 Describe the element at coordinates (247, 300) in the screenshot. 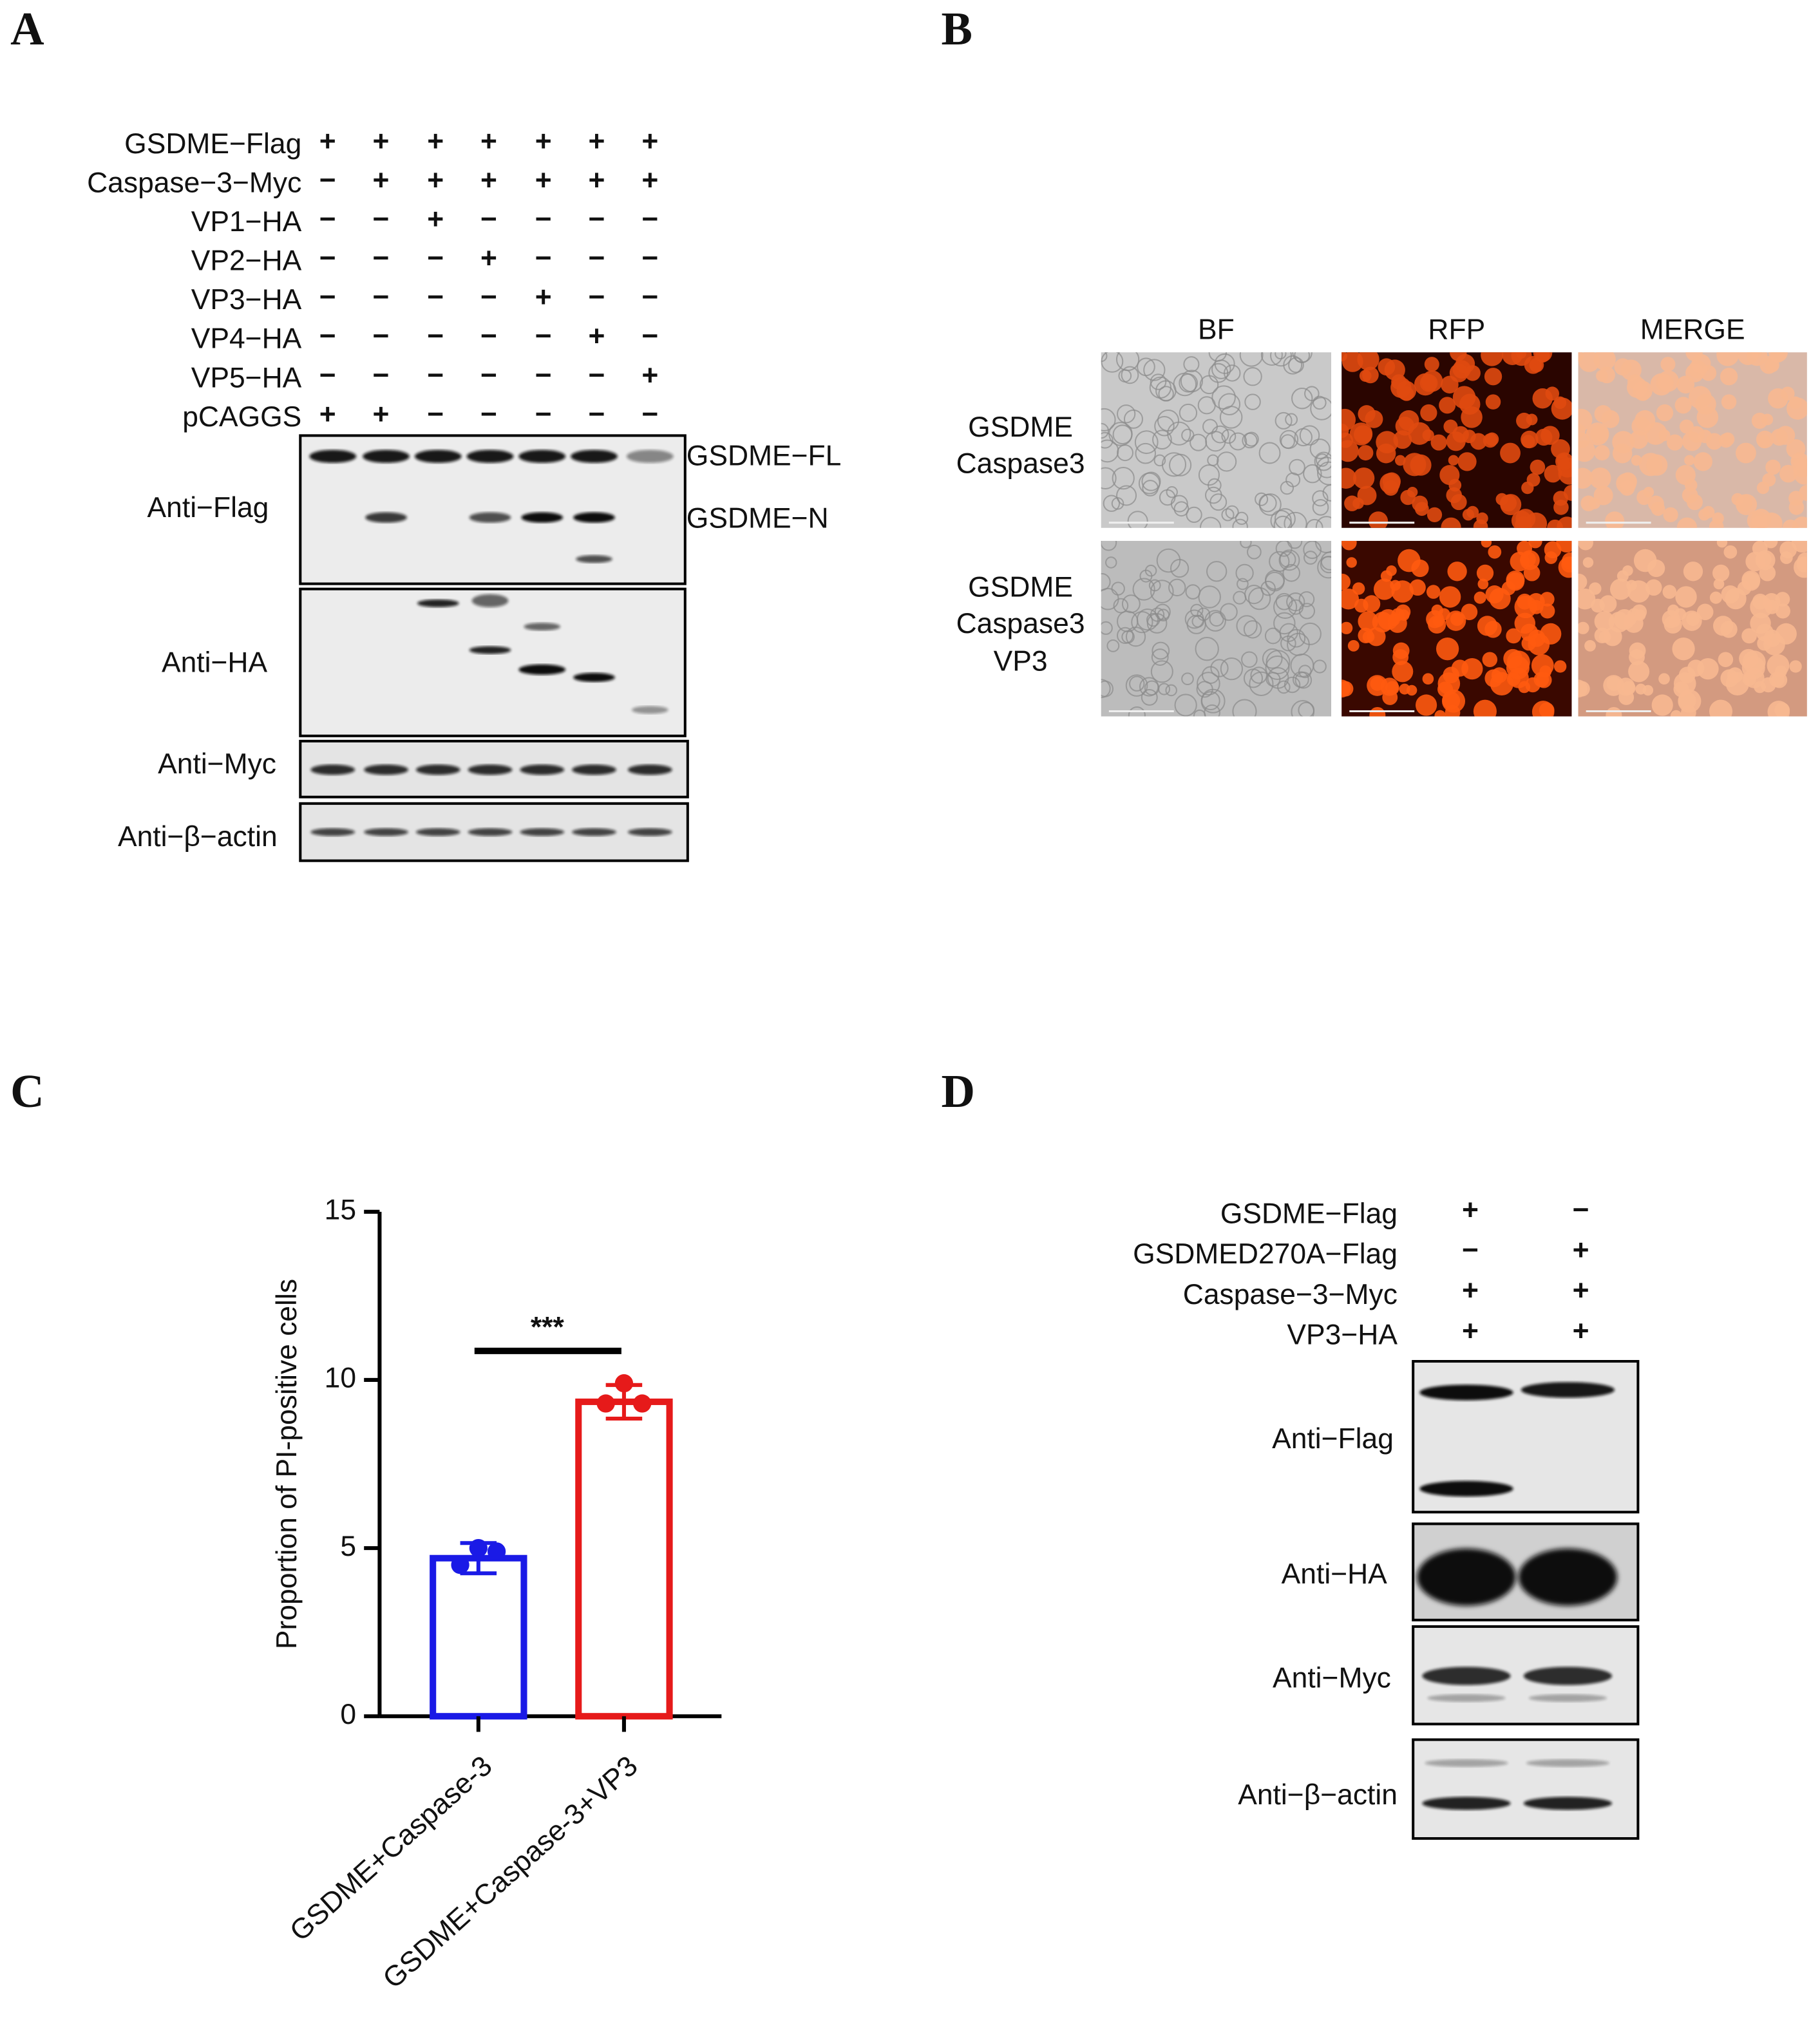

I see `condition-label: VP3−HA` at that location.